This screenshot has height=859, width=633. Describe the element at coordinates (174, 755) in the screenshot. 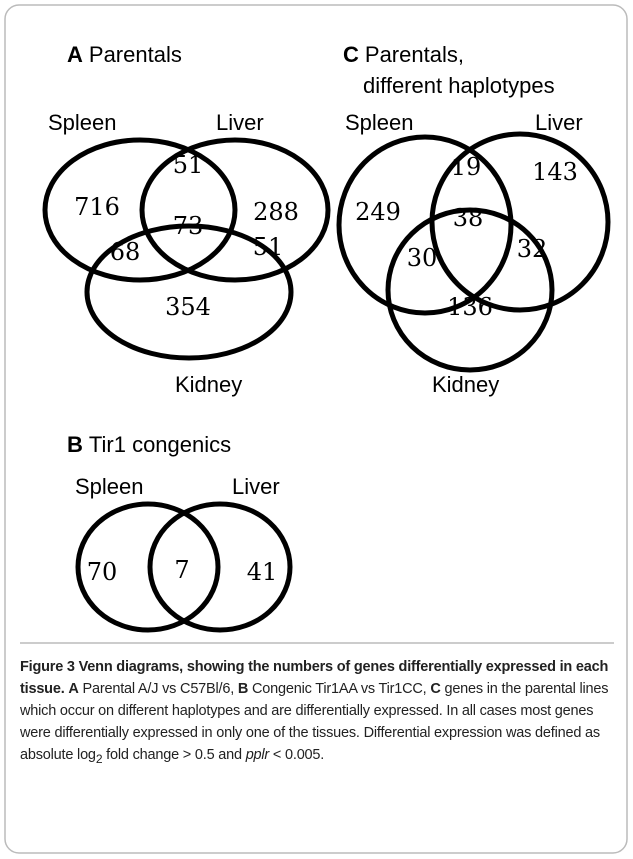

I see `caption-text: fold change > 0.5 and` at that location.